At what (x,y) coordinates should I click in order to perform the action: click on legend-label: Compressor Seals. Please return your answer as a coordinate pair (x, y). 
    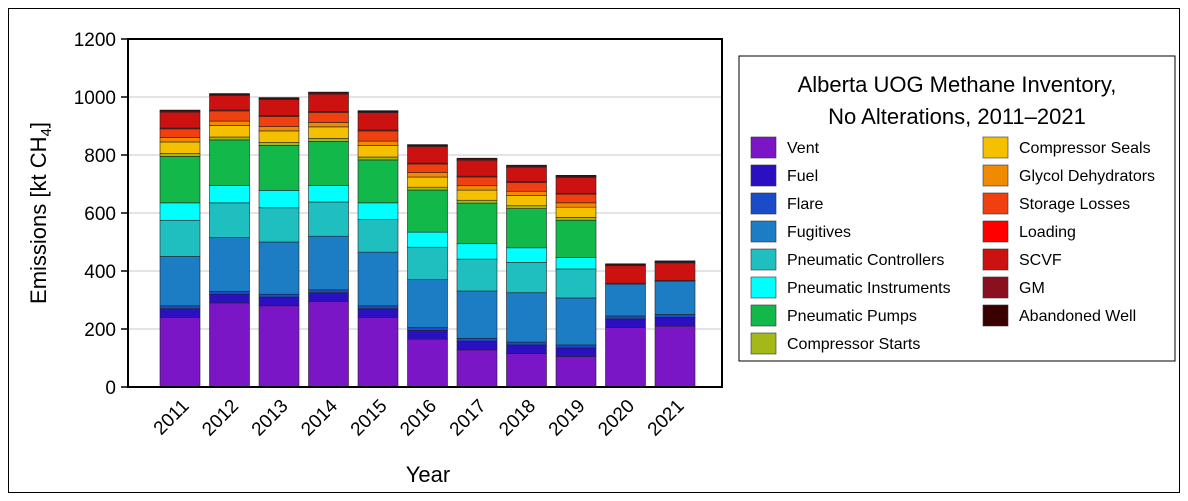
    Looking at the image, I should click on (1085, 148).